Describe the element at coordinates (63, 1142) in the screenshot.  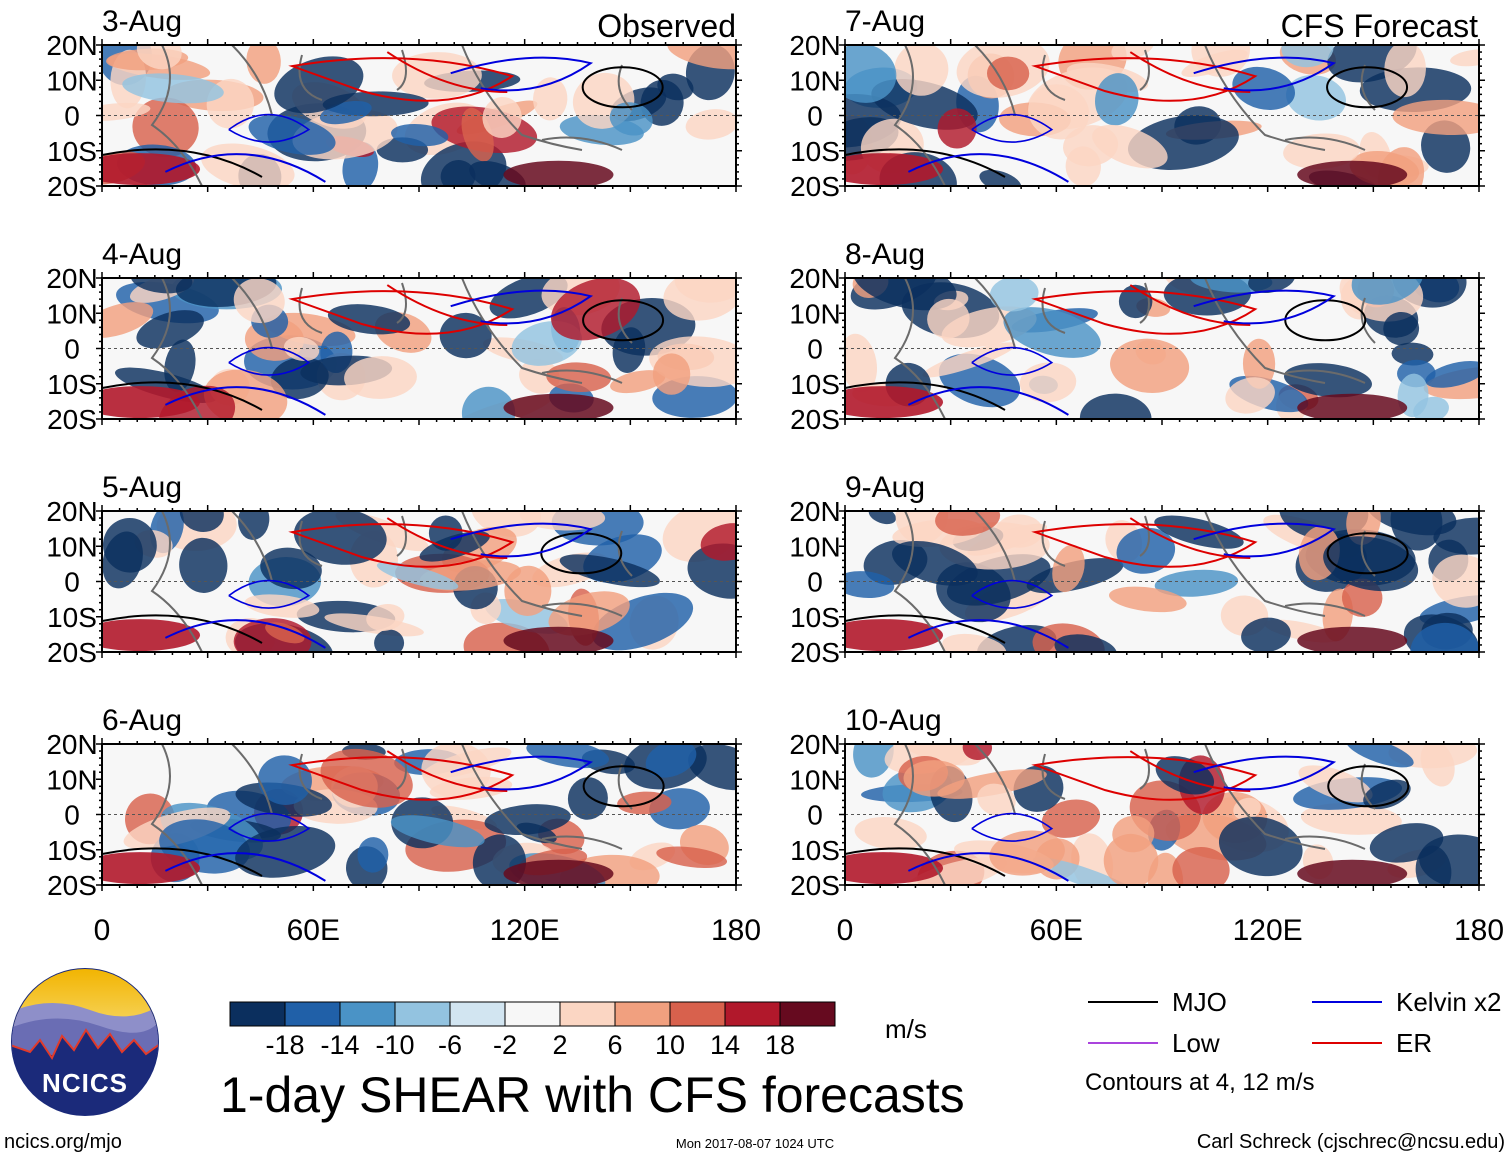
I see `site-link: ncics.org/mjo` at that location.